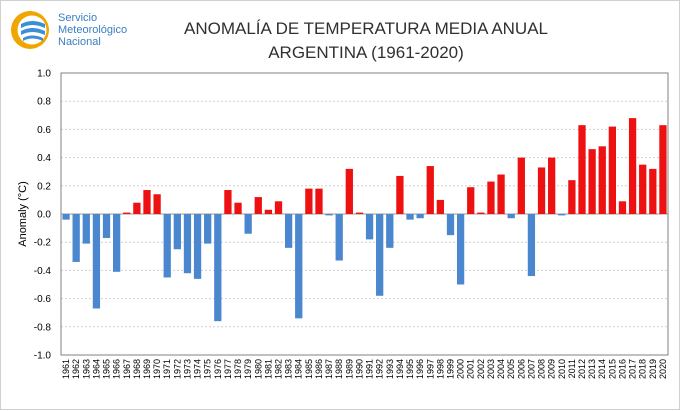 The image size is (680, 411). Describe the element at coordinates (359, 213) in the screenshot. I see `bar-1990` at that location.